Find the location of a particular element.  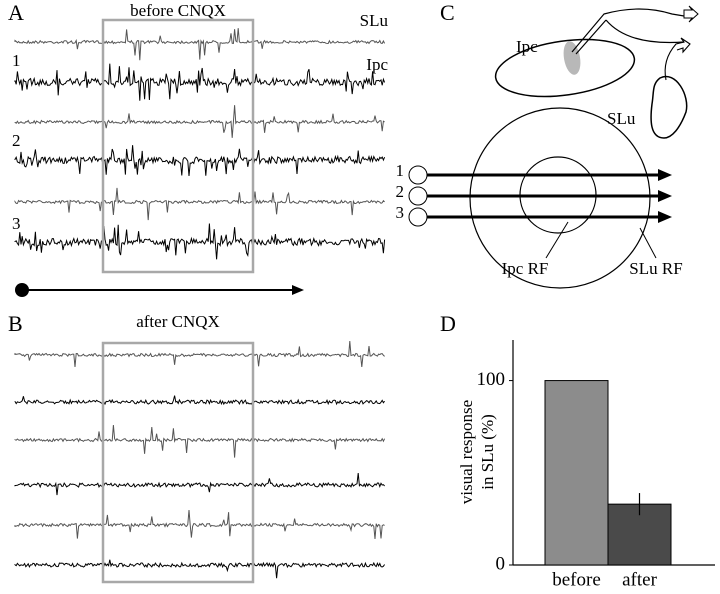

slu-rf is located at coordinates (560, 198).